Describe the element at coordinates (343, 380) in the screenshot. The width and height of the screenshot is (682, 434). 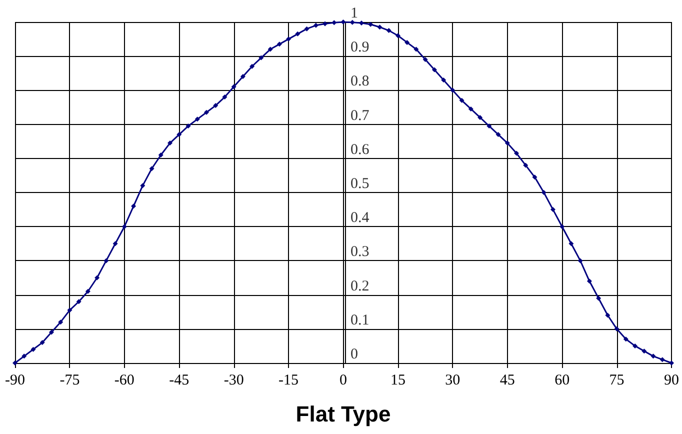
I see `x-tick-label: 0` at that location.